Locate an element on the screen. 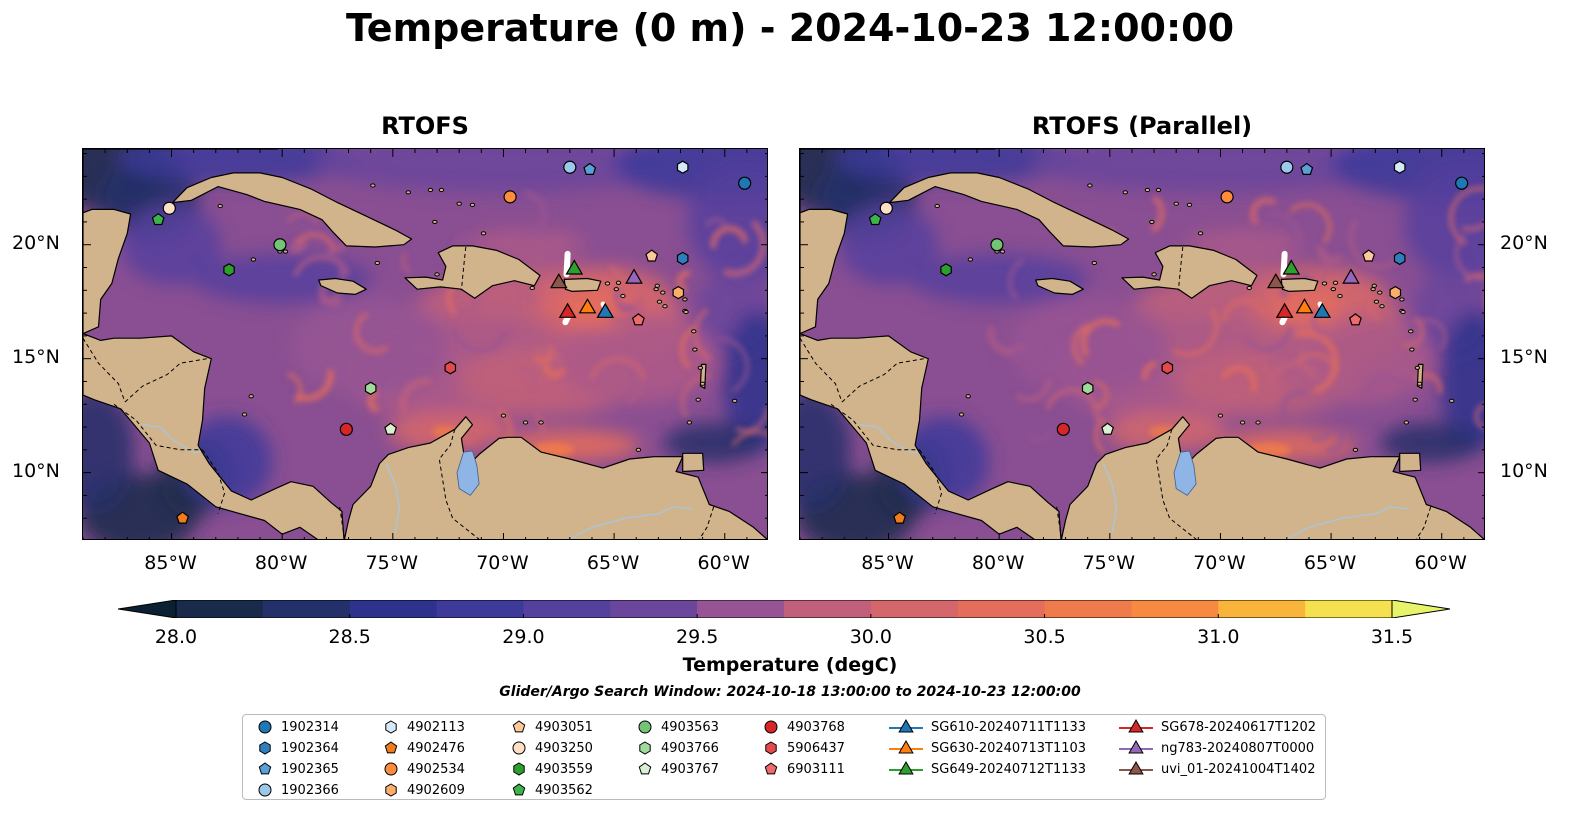 This screenshot has width=1580, height=827. legend-item-label: ng783-20240807T0000 is located at coordinates (1238, 748).